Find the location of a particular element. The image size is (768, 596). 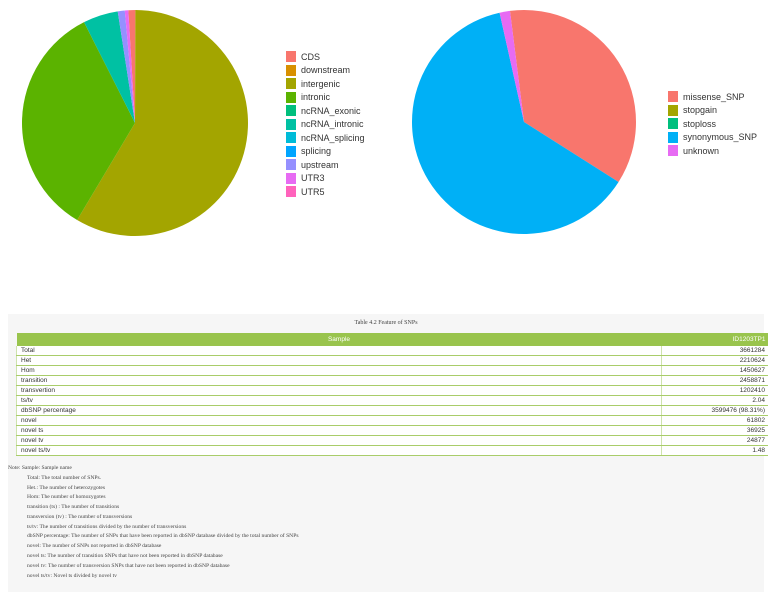

table-row: transvertion 1202410 is located at coordinates (392, 390).